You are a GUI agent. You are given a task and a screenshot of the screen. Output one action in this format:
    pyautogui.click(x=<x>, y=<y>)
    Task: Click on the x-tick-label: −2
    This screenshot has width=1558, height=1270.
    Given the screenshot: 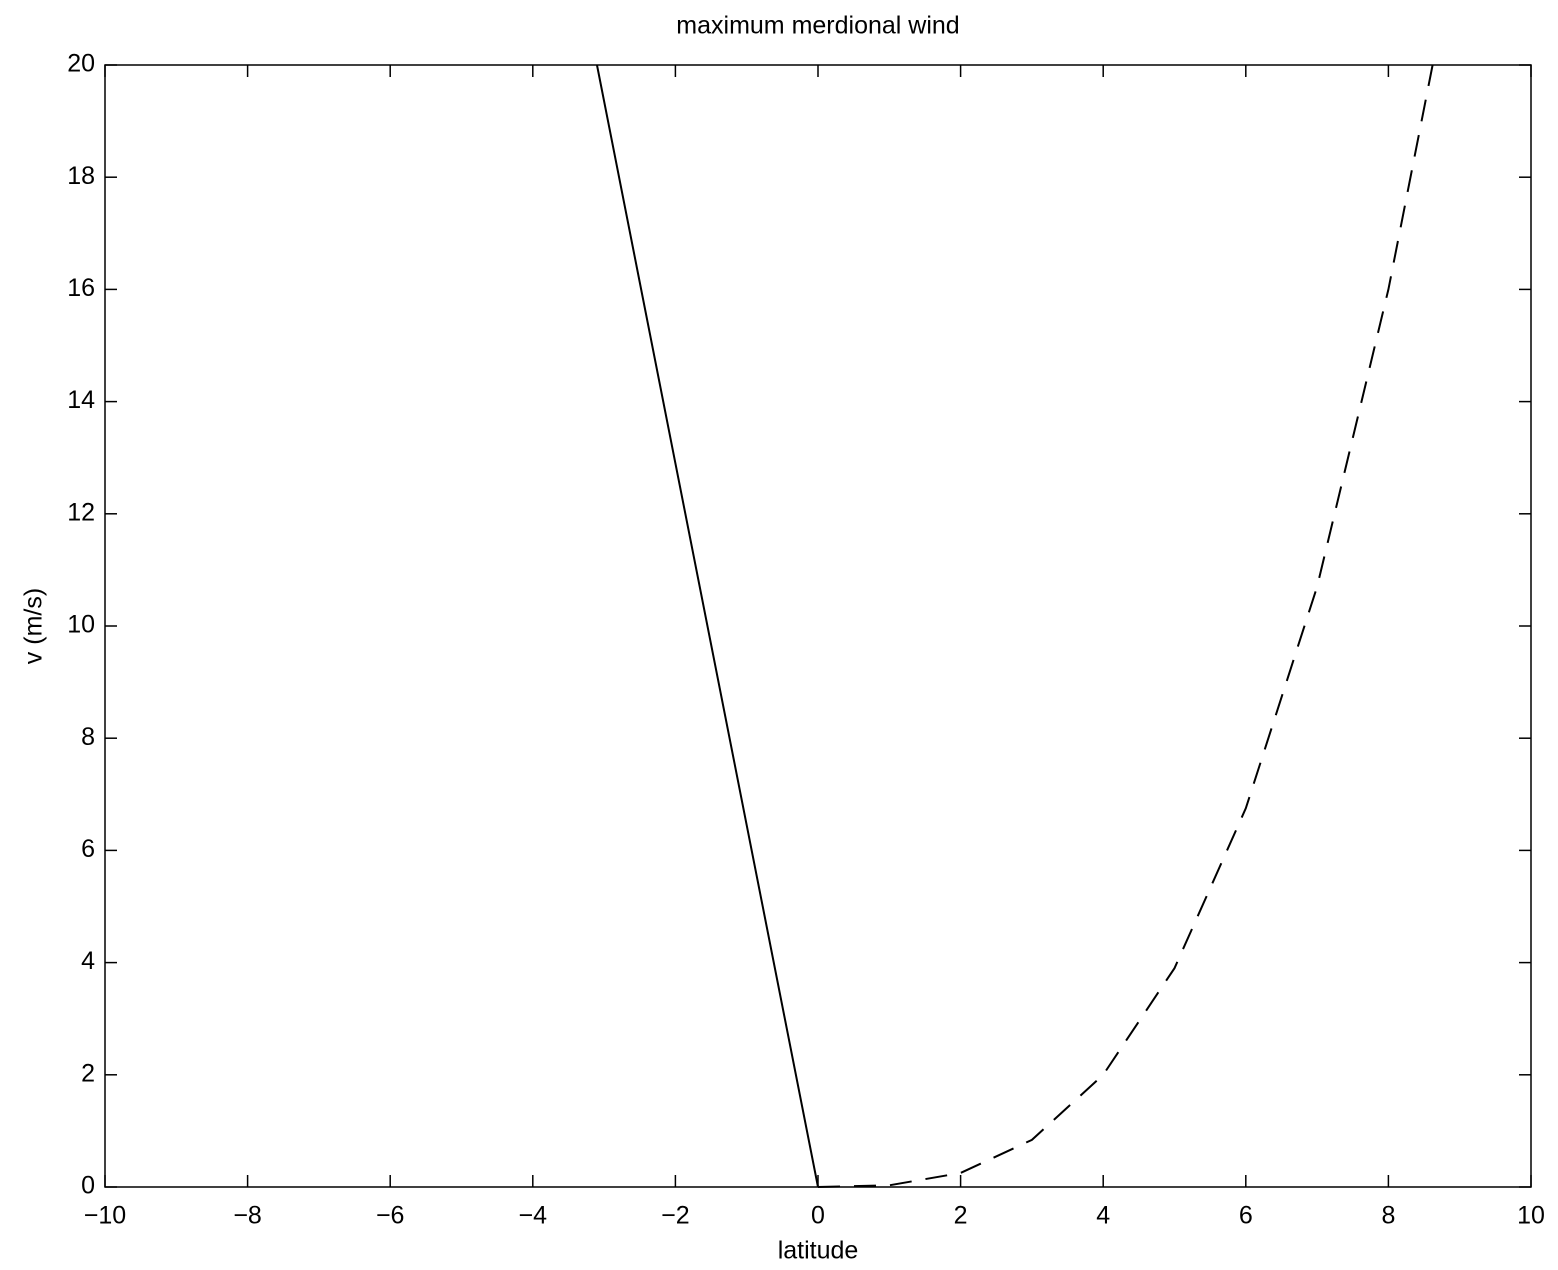 What is the action you would take?
    pyautogui.click(x=675, y=1216)
    